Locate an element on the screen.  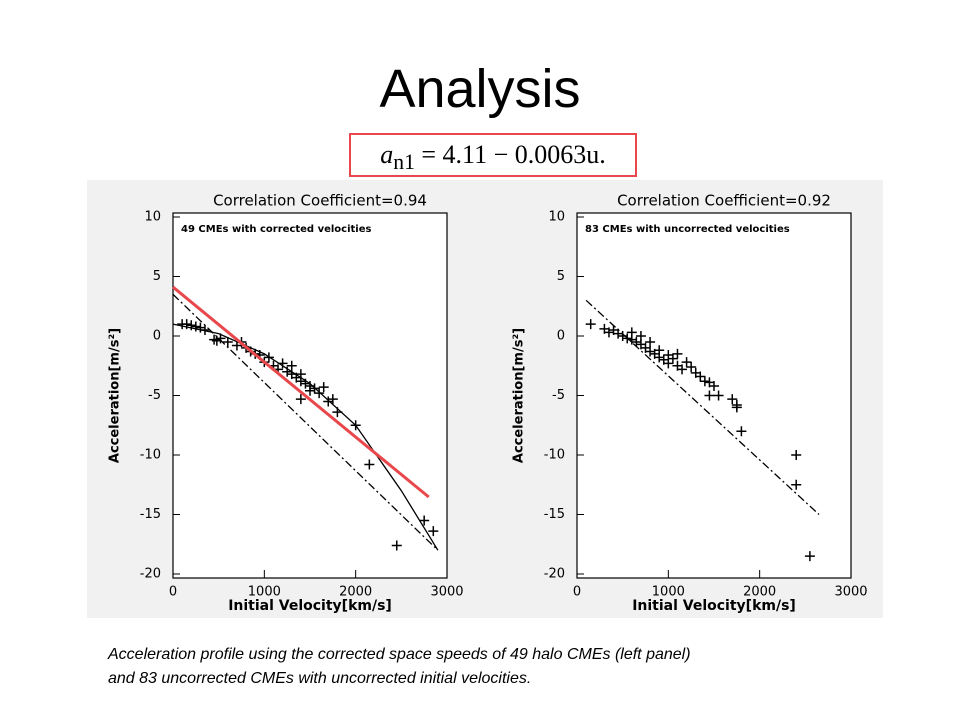
y-tick-label: 10 is located at coordinates (152, 217).